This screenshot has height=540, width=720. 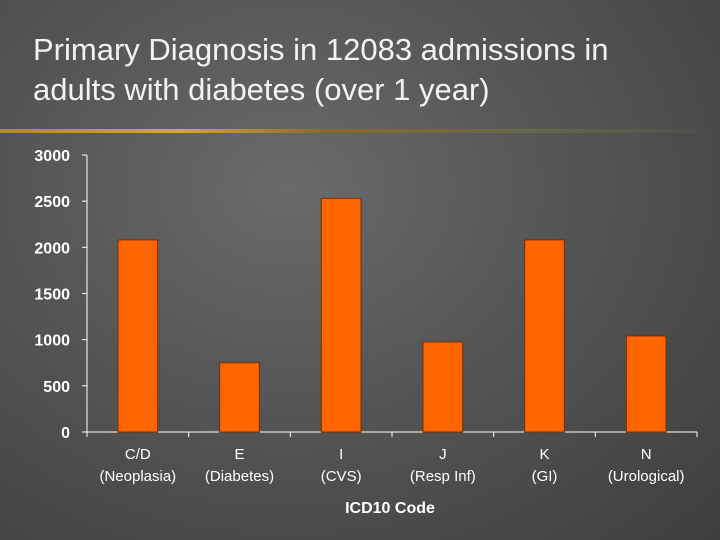 I want to click on y-tick-label: 1500, so click(x=52, y=295).